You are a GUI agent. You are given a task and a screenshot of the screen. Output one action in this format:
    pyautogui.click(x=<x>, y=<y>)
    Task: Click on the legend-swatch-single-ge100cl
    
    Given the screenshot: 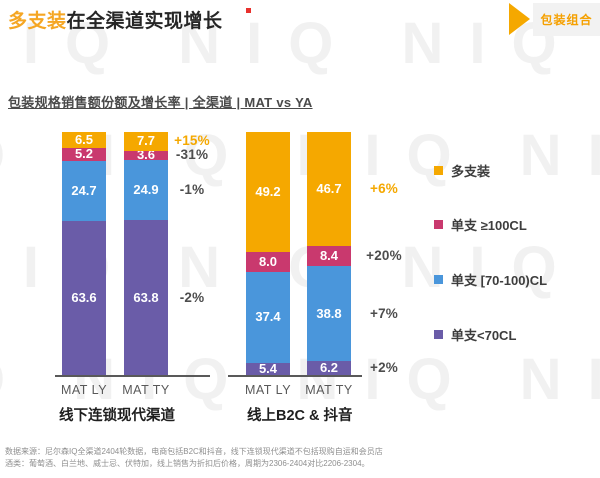 What is the action you would take?
    pyautogui.click(x=438, y=224)
    